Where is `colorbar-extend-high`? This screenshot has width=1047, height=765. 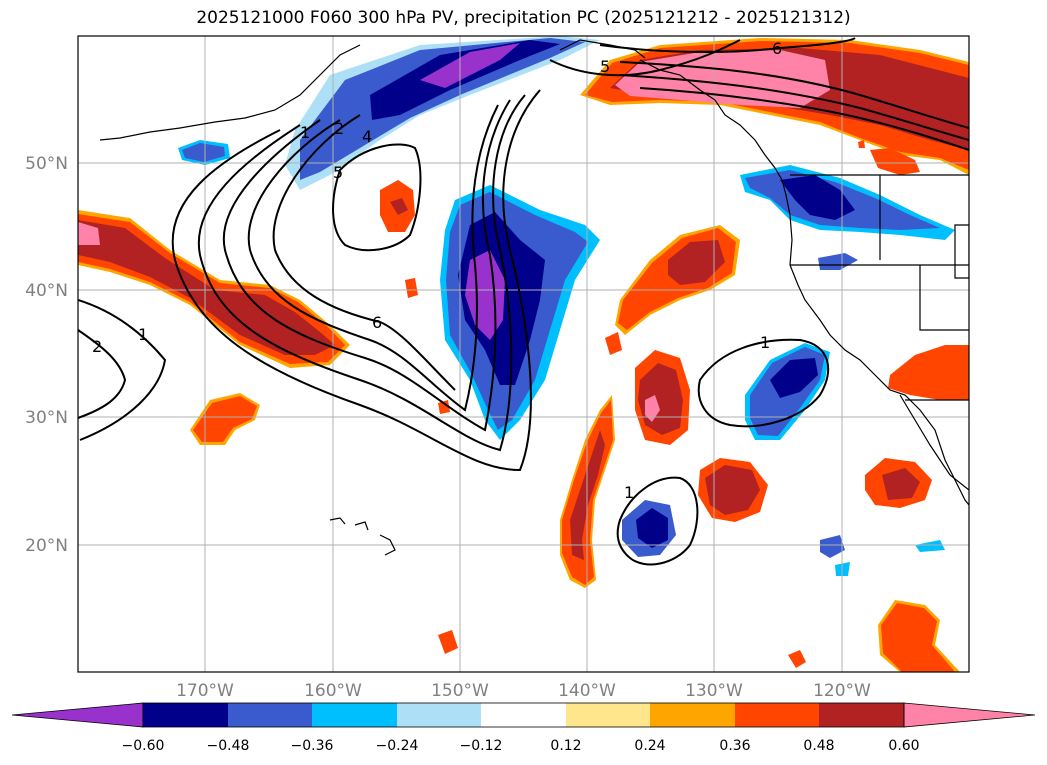 colorbar-extend-high is located at coordinates (969, 715).